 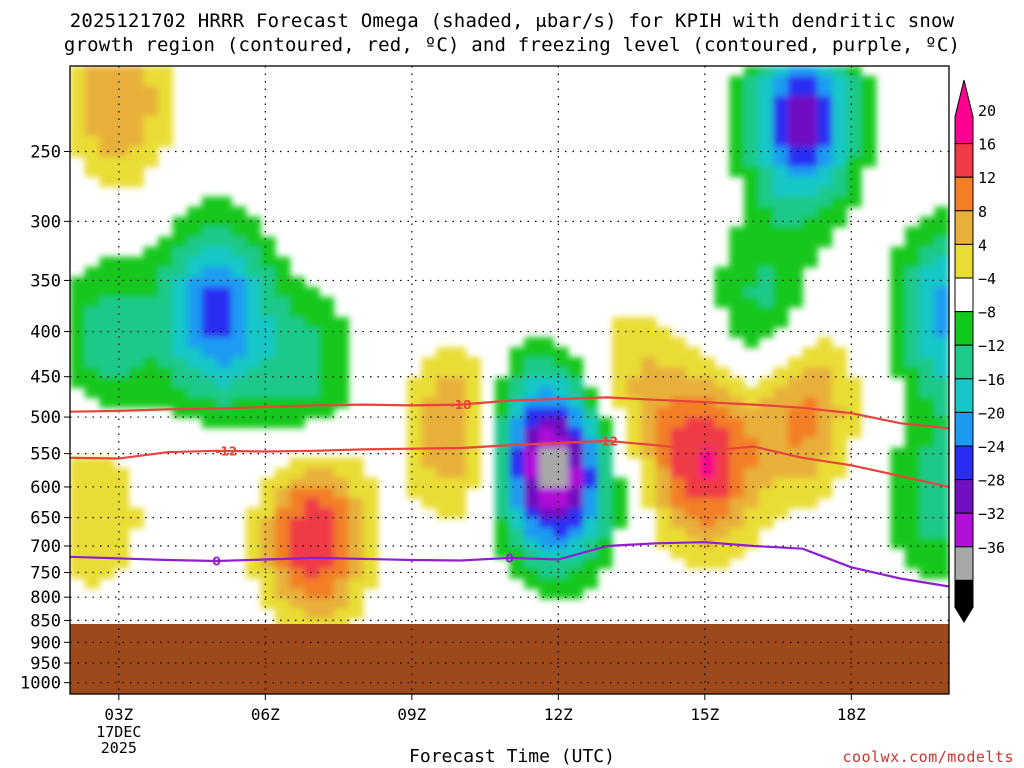 What do you see at coordinates (928, 757) in the screenshot?
I see `credit-link: coolwx.com/modelts` at bounding box center [928, 757].